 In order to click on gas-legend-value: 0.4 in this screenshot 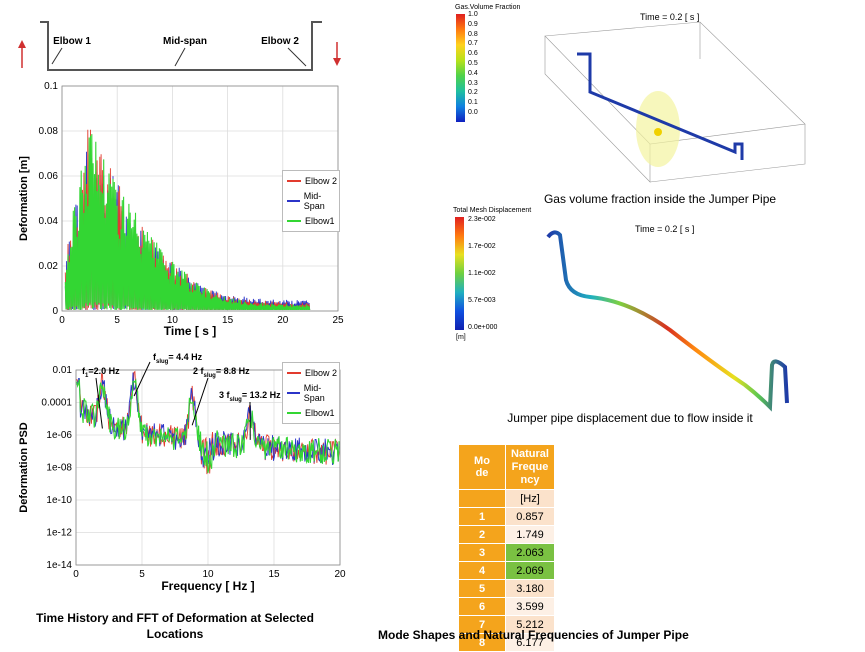, I will do `click(473, 74)`.